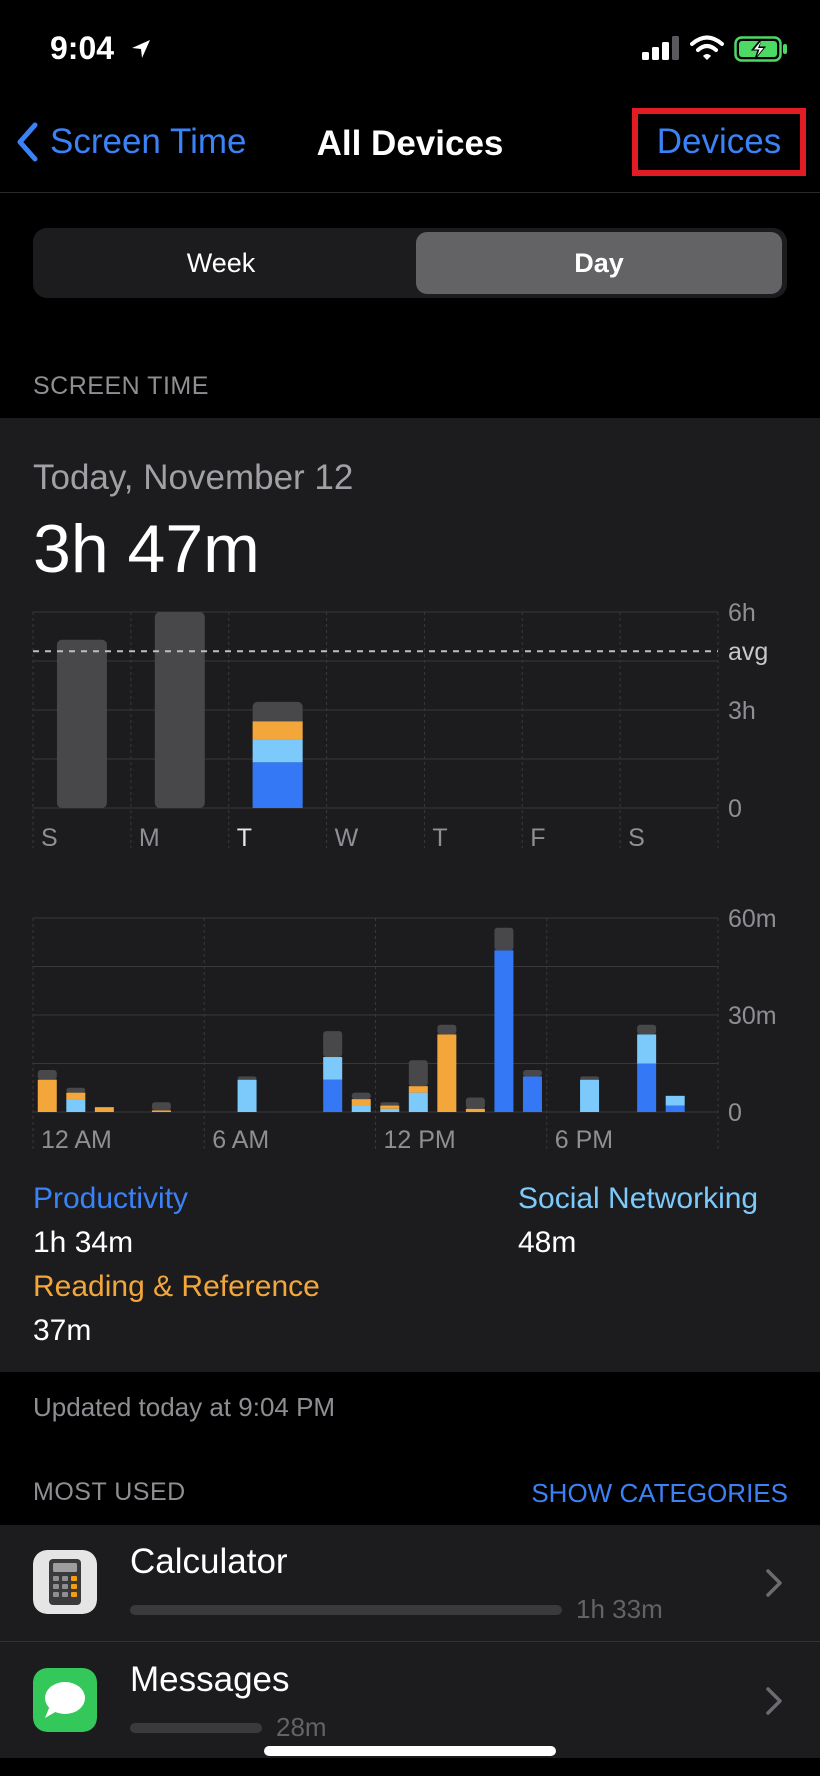  What do you see at coordinates (65, 1700) in the screenshot?
I see `messages-icon` at bounding box center [65, 1700].